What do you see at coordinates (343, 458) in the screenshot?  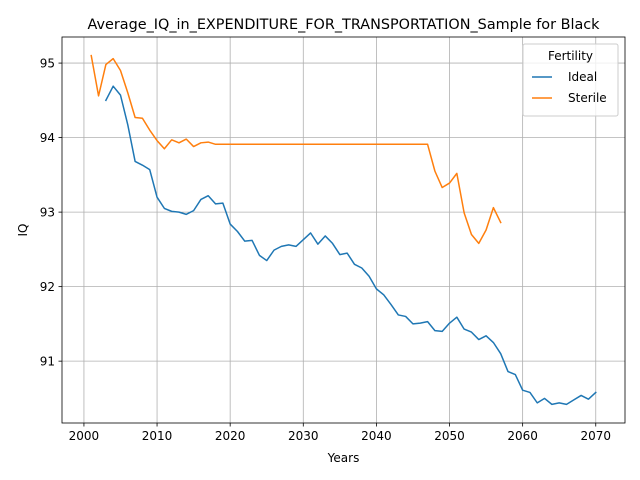 I see `x-axis-label: Years` at bounding box center [343, 458].